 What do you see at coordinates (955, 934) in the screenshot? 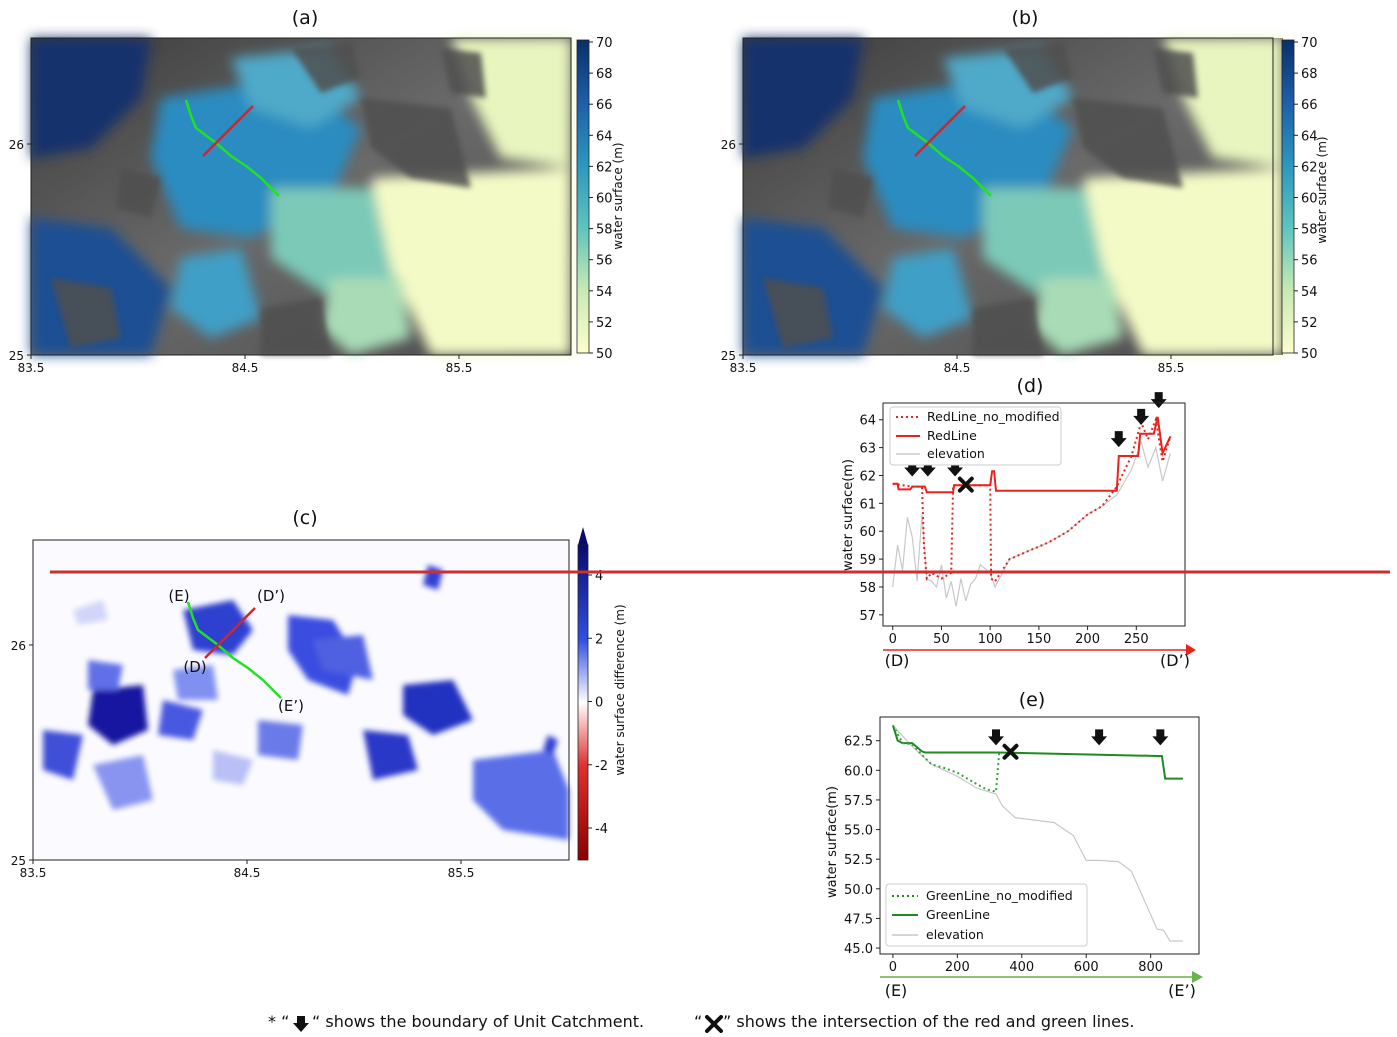
I see `chart-e-legend-3: elevation` at bounding box center [955, 934].